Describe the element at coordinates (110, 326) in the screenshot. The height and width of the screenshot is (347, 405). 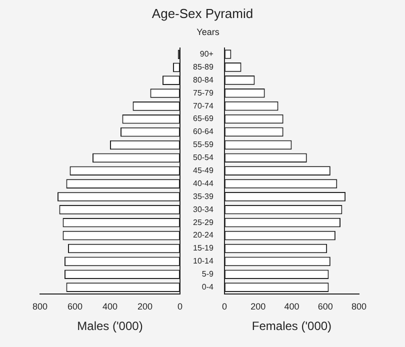
I see `x-axis-title: Males ('000)` at that location.